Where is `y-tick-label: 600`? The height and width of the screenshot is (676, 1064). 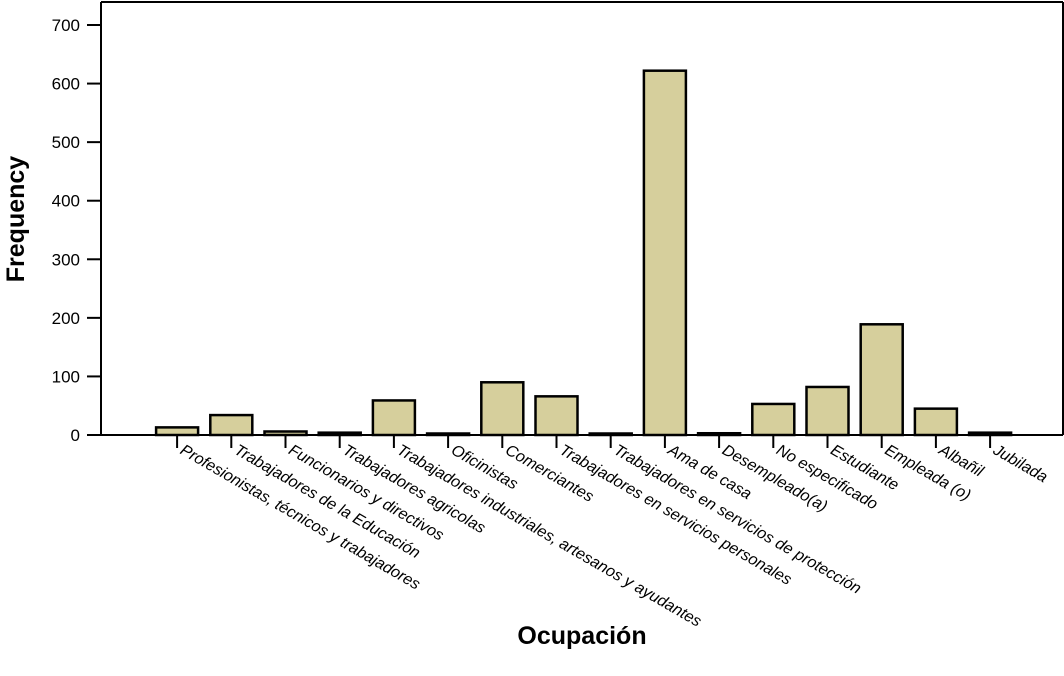 y-tick-label: 600 is located at coordinates (66, 84).